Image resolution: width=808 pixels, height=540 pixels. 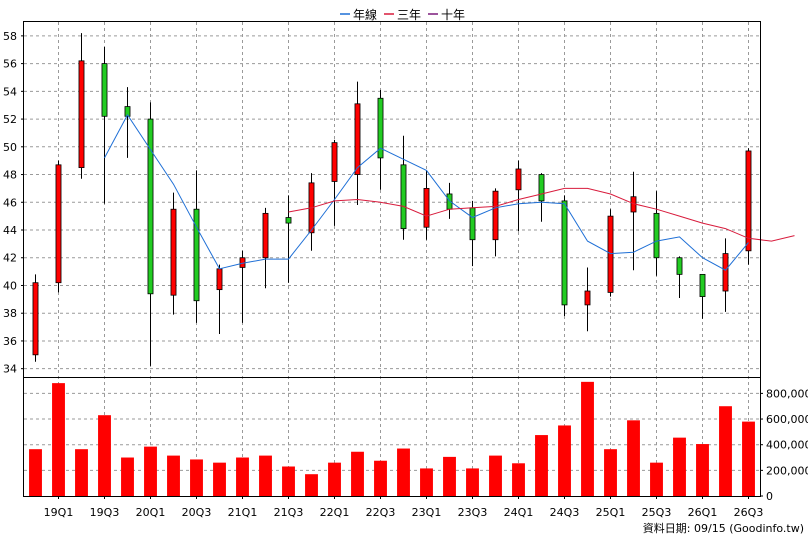 I want to click on x-tick-label: 24Q1, so click(x=519, y=512).